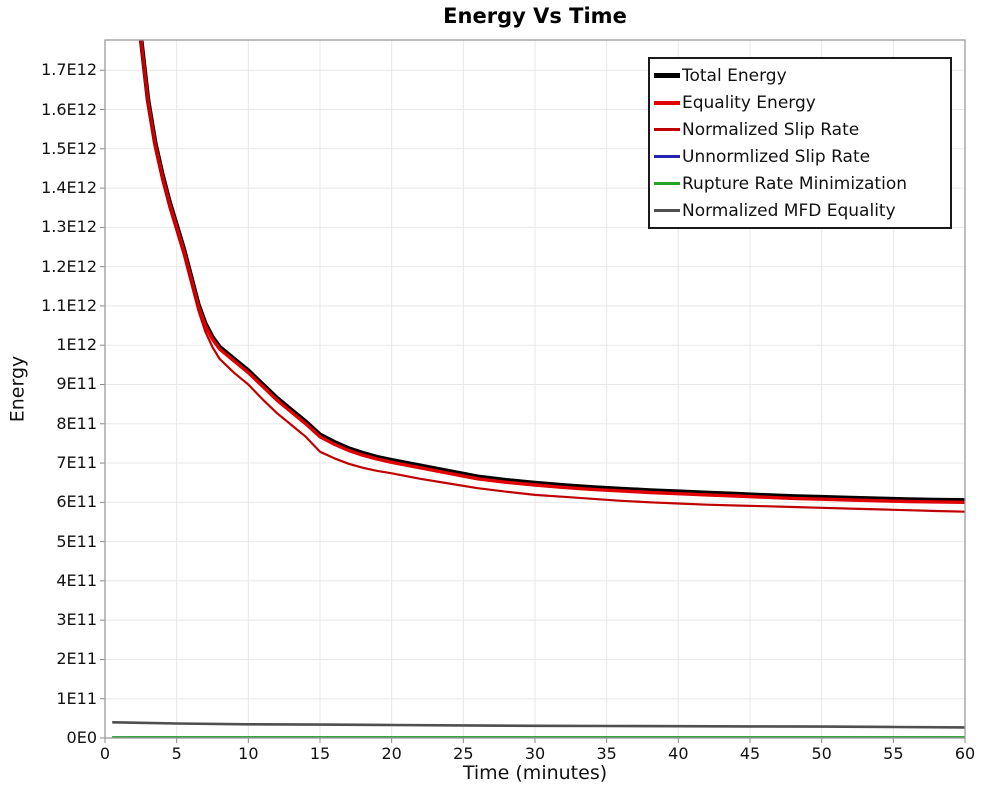  I want to click on x-tick-label-50: 50, so click(821, 753).